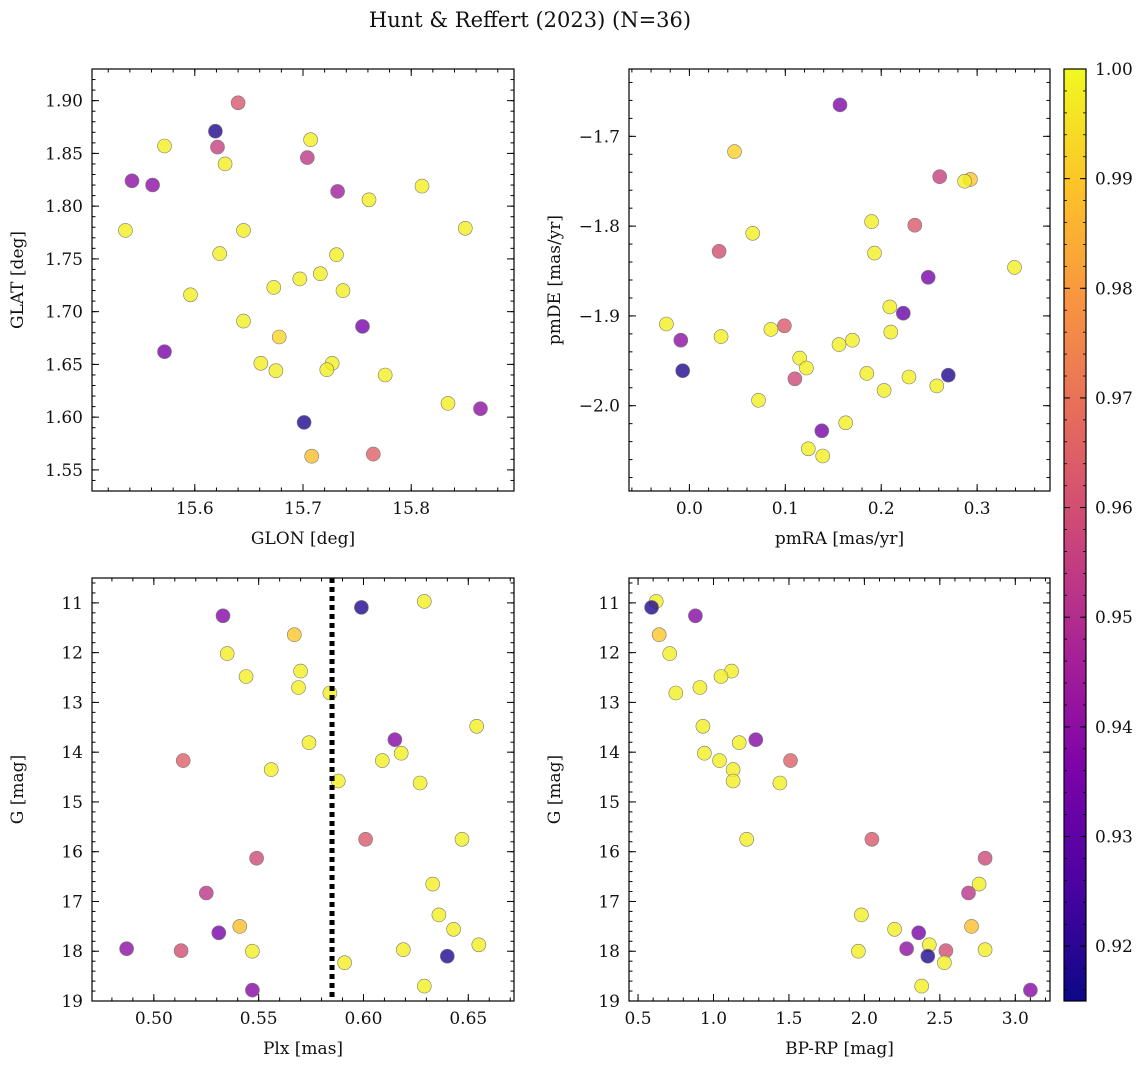 The image size is (1148, 1068). I want to click on y-tick-label: 1.60, so click(64, 418).